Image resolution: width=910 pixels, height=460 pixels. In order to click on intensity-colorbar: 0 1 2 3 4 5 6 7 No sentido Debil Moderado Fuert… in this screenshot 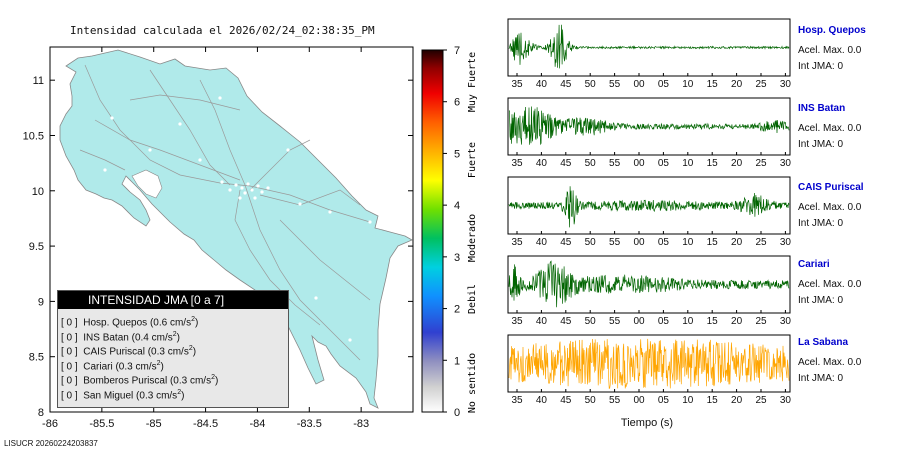, I will do `click(449, 232)`.